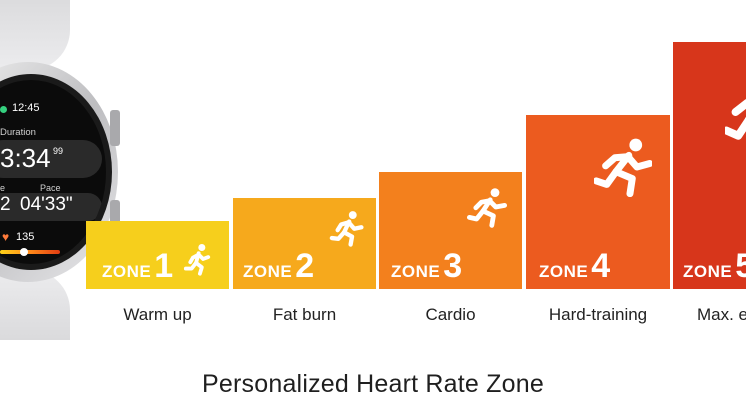  Describe the element at coordinates (304, 314) in the screenshot. I see `zone-2-label: Fat burn` at that location.